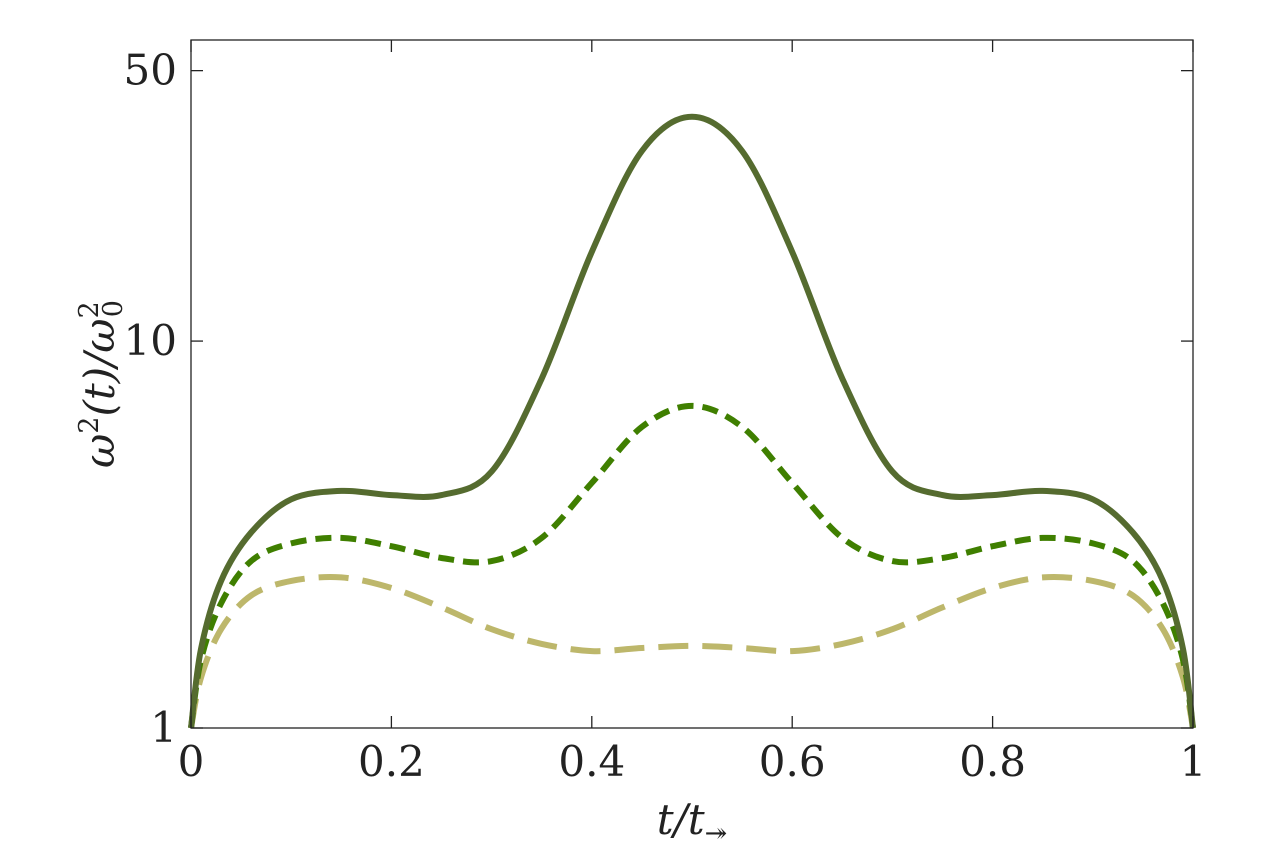  I want to click on y-axis-label: ω2(t)/ω20, so click(101, 384).